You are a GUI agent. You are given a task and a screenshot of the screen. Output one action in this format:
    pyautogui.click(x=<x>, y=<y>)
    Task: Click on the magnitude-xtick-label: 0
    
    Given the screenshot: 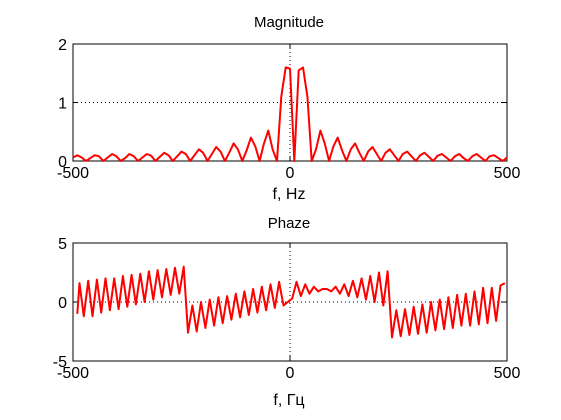 What is the action you would take?
    pyautogui.click(x=290, y=173)
    